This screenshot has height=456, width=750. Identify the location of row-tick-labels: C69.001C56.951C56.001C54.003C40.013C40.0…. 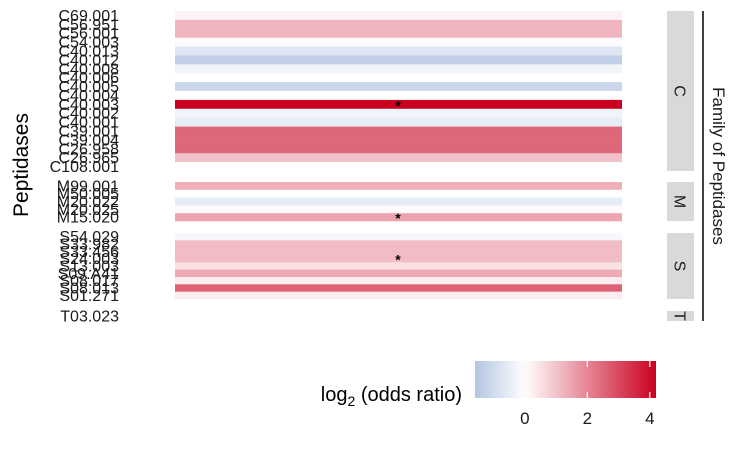
(84, 167).